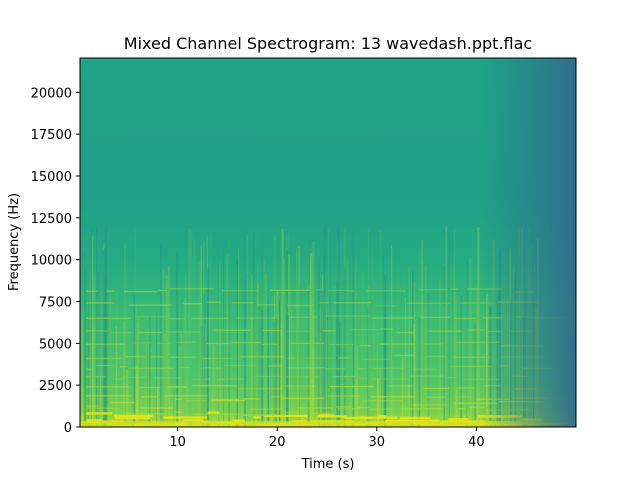 This screenshot has width=640, height=480. I want to click on y-tick-label: 15000, so click(51, 177).